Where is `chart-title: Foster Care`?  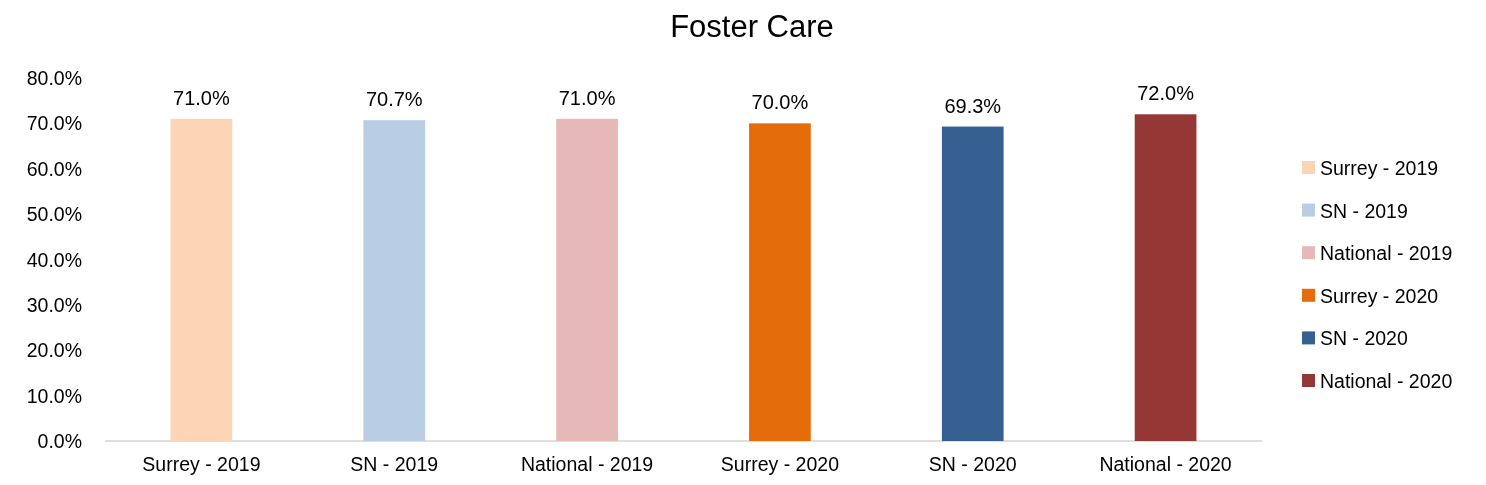
chart-title: Foster Care is located at coordinates (752, 26).